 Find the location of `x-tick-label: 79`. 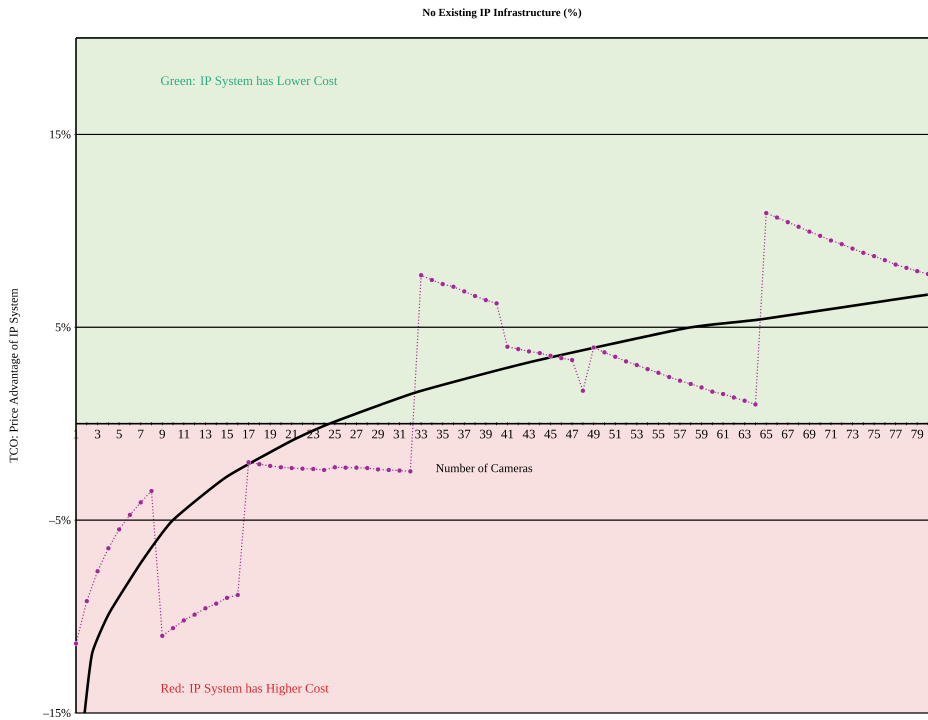

x-tick-label: 79 is located at coordinates (918, 434).